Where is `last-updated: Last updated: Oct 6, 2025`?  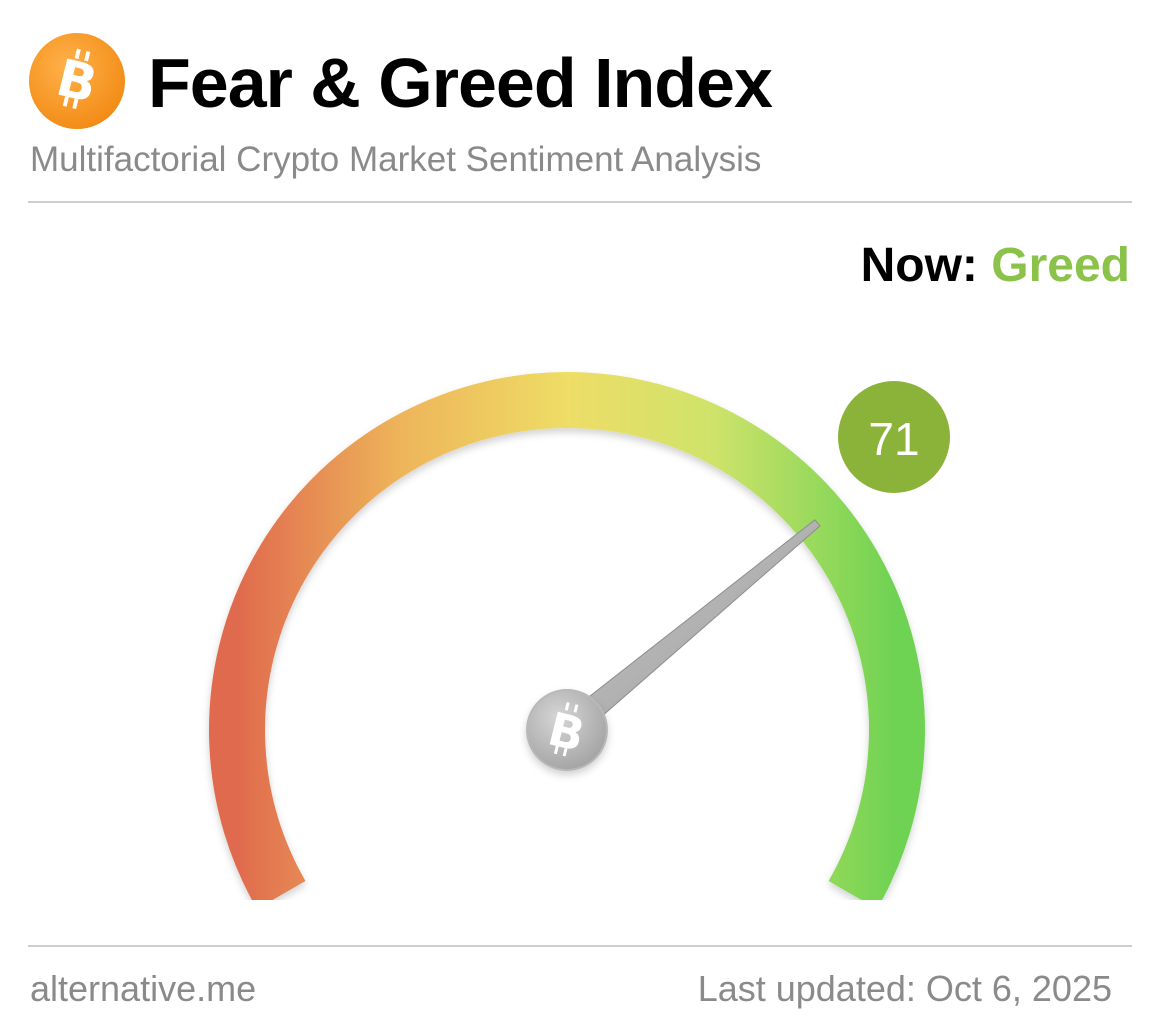 last-updated: Last updated: Oct 6, 2025 is located at coordinates (904, 988).